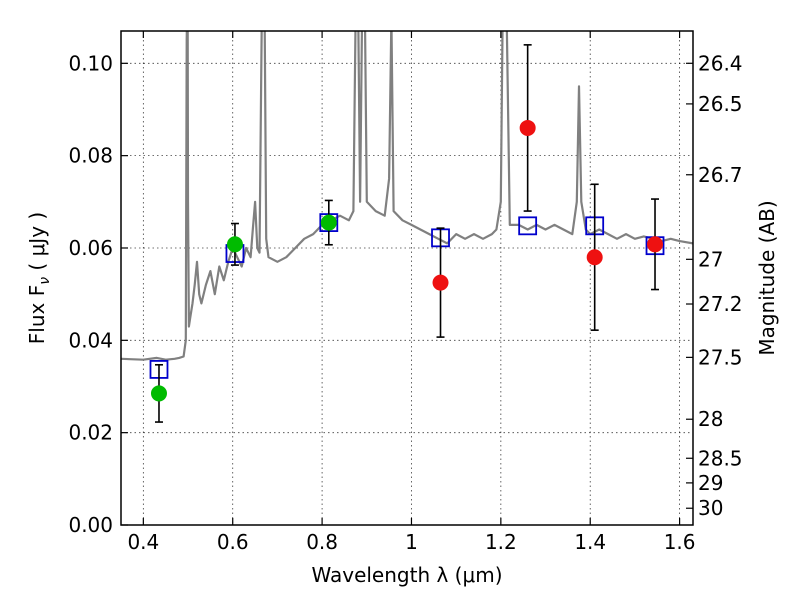 The height and width of the screenshot is (600, 800). I want to click on y-tick-label: 0.02, so click(90, 433).